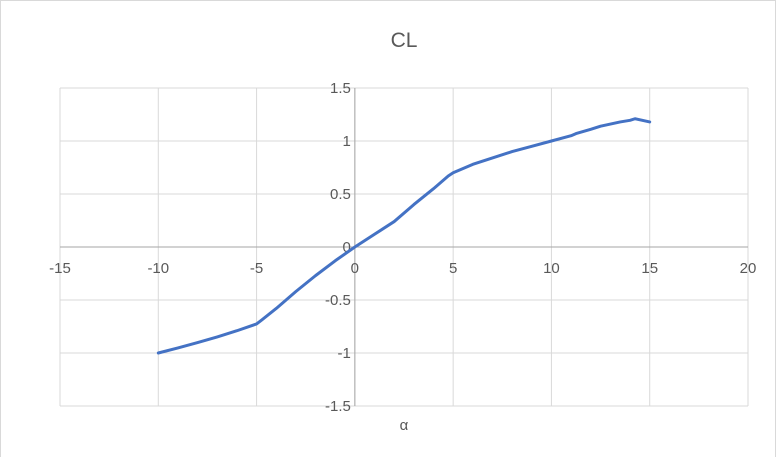  What do you see at coordinates (60, 268) in the screenshot?
I see `x-tick-label: -15` at bounding box center [60, 268].